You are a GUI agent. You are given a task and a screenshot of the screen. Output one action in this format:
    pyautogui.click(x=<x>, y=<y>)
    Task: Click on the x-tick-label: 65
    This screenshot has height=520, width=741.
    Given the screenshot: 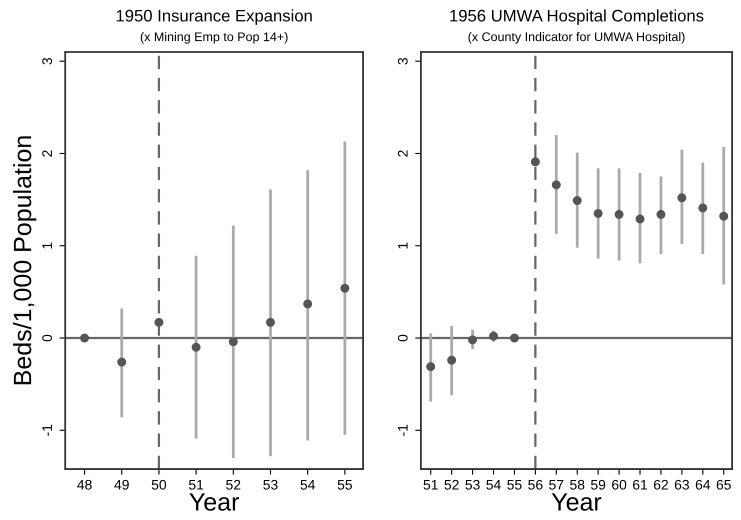 What is the action you would take?
    pyautogui.click(x=723, y=485)
    